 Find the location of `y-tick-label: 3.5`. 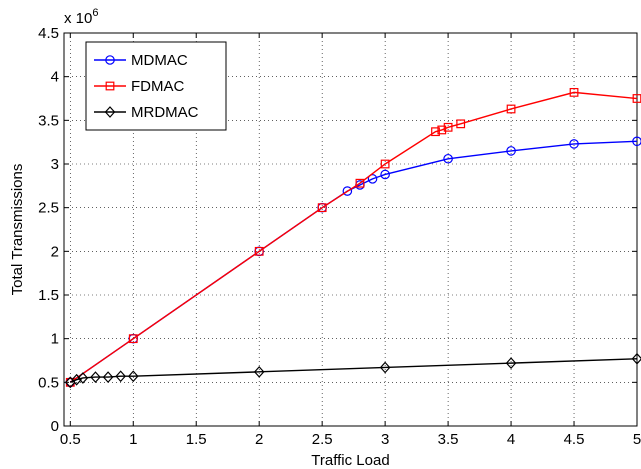

y-tick-label: 3.5 is located at coordinates (48, 120).